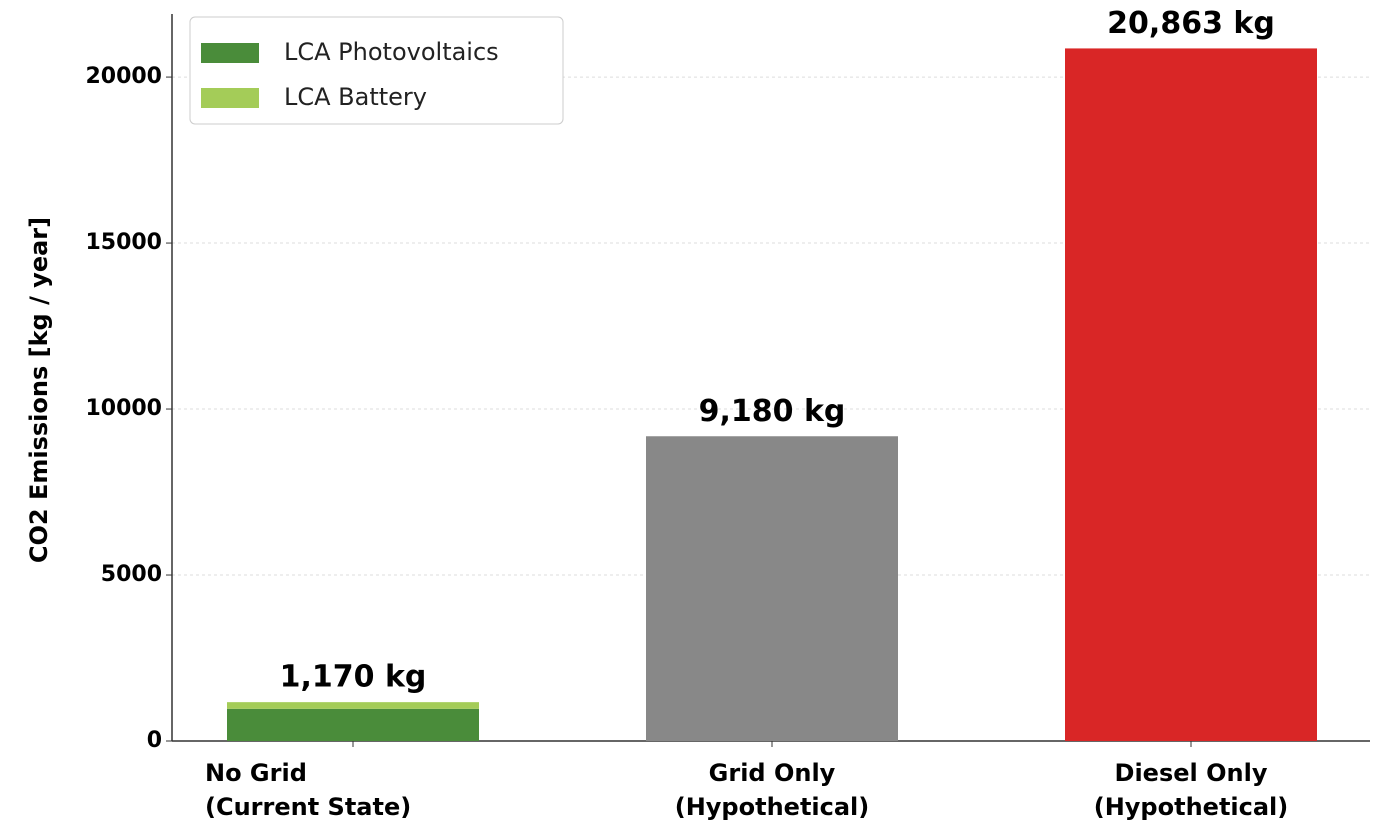 The height and width of the screenshot is (832, 1375). What do you see at coordinates (391, 52) in the screenshot?
I see `legend-label: LCA Photovoltaics` at bounding box center [391, 52].